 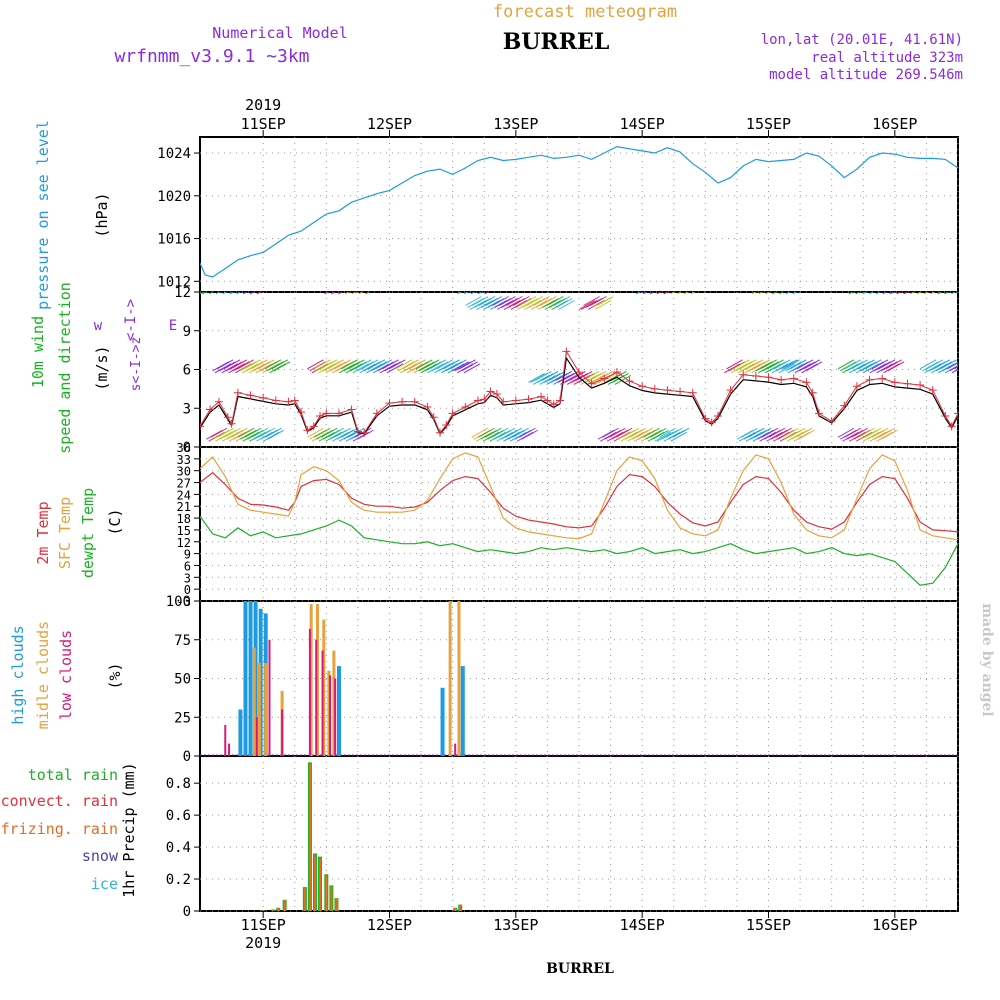 What do you see at coordinates (187, 332) in the screenshot?
I see `y-tick-label: 9` at bounding box center [187, 332].